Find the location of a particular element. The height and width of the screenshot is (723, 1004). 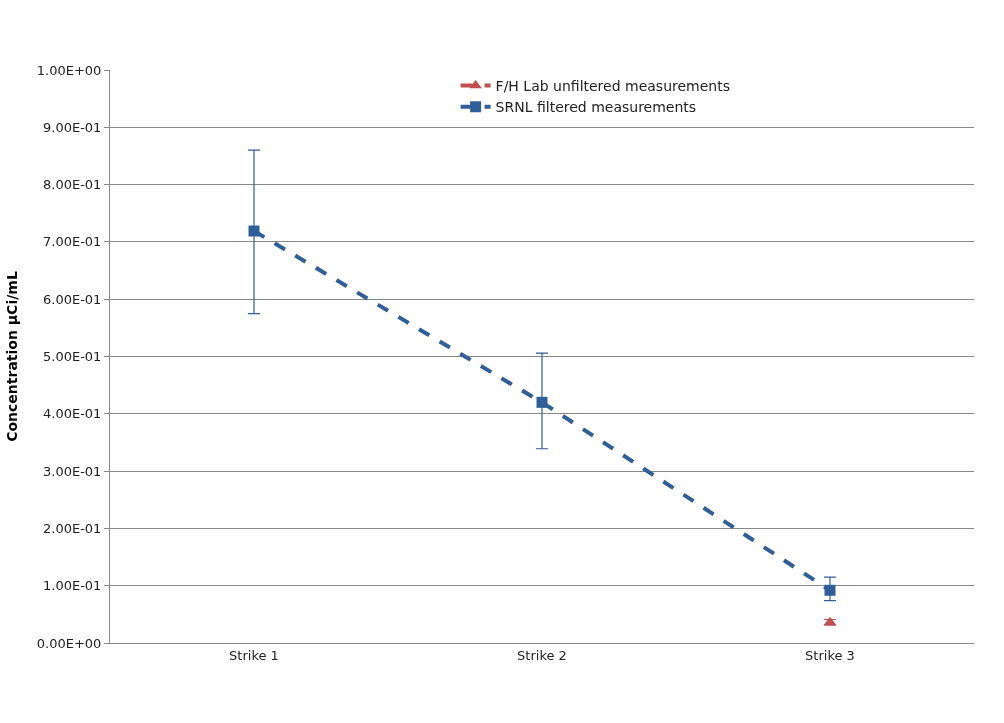

y-tick-label: 8.00E-01 is located at coordinates (72, 185).